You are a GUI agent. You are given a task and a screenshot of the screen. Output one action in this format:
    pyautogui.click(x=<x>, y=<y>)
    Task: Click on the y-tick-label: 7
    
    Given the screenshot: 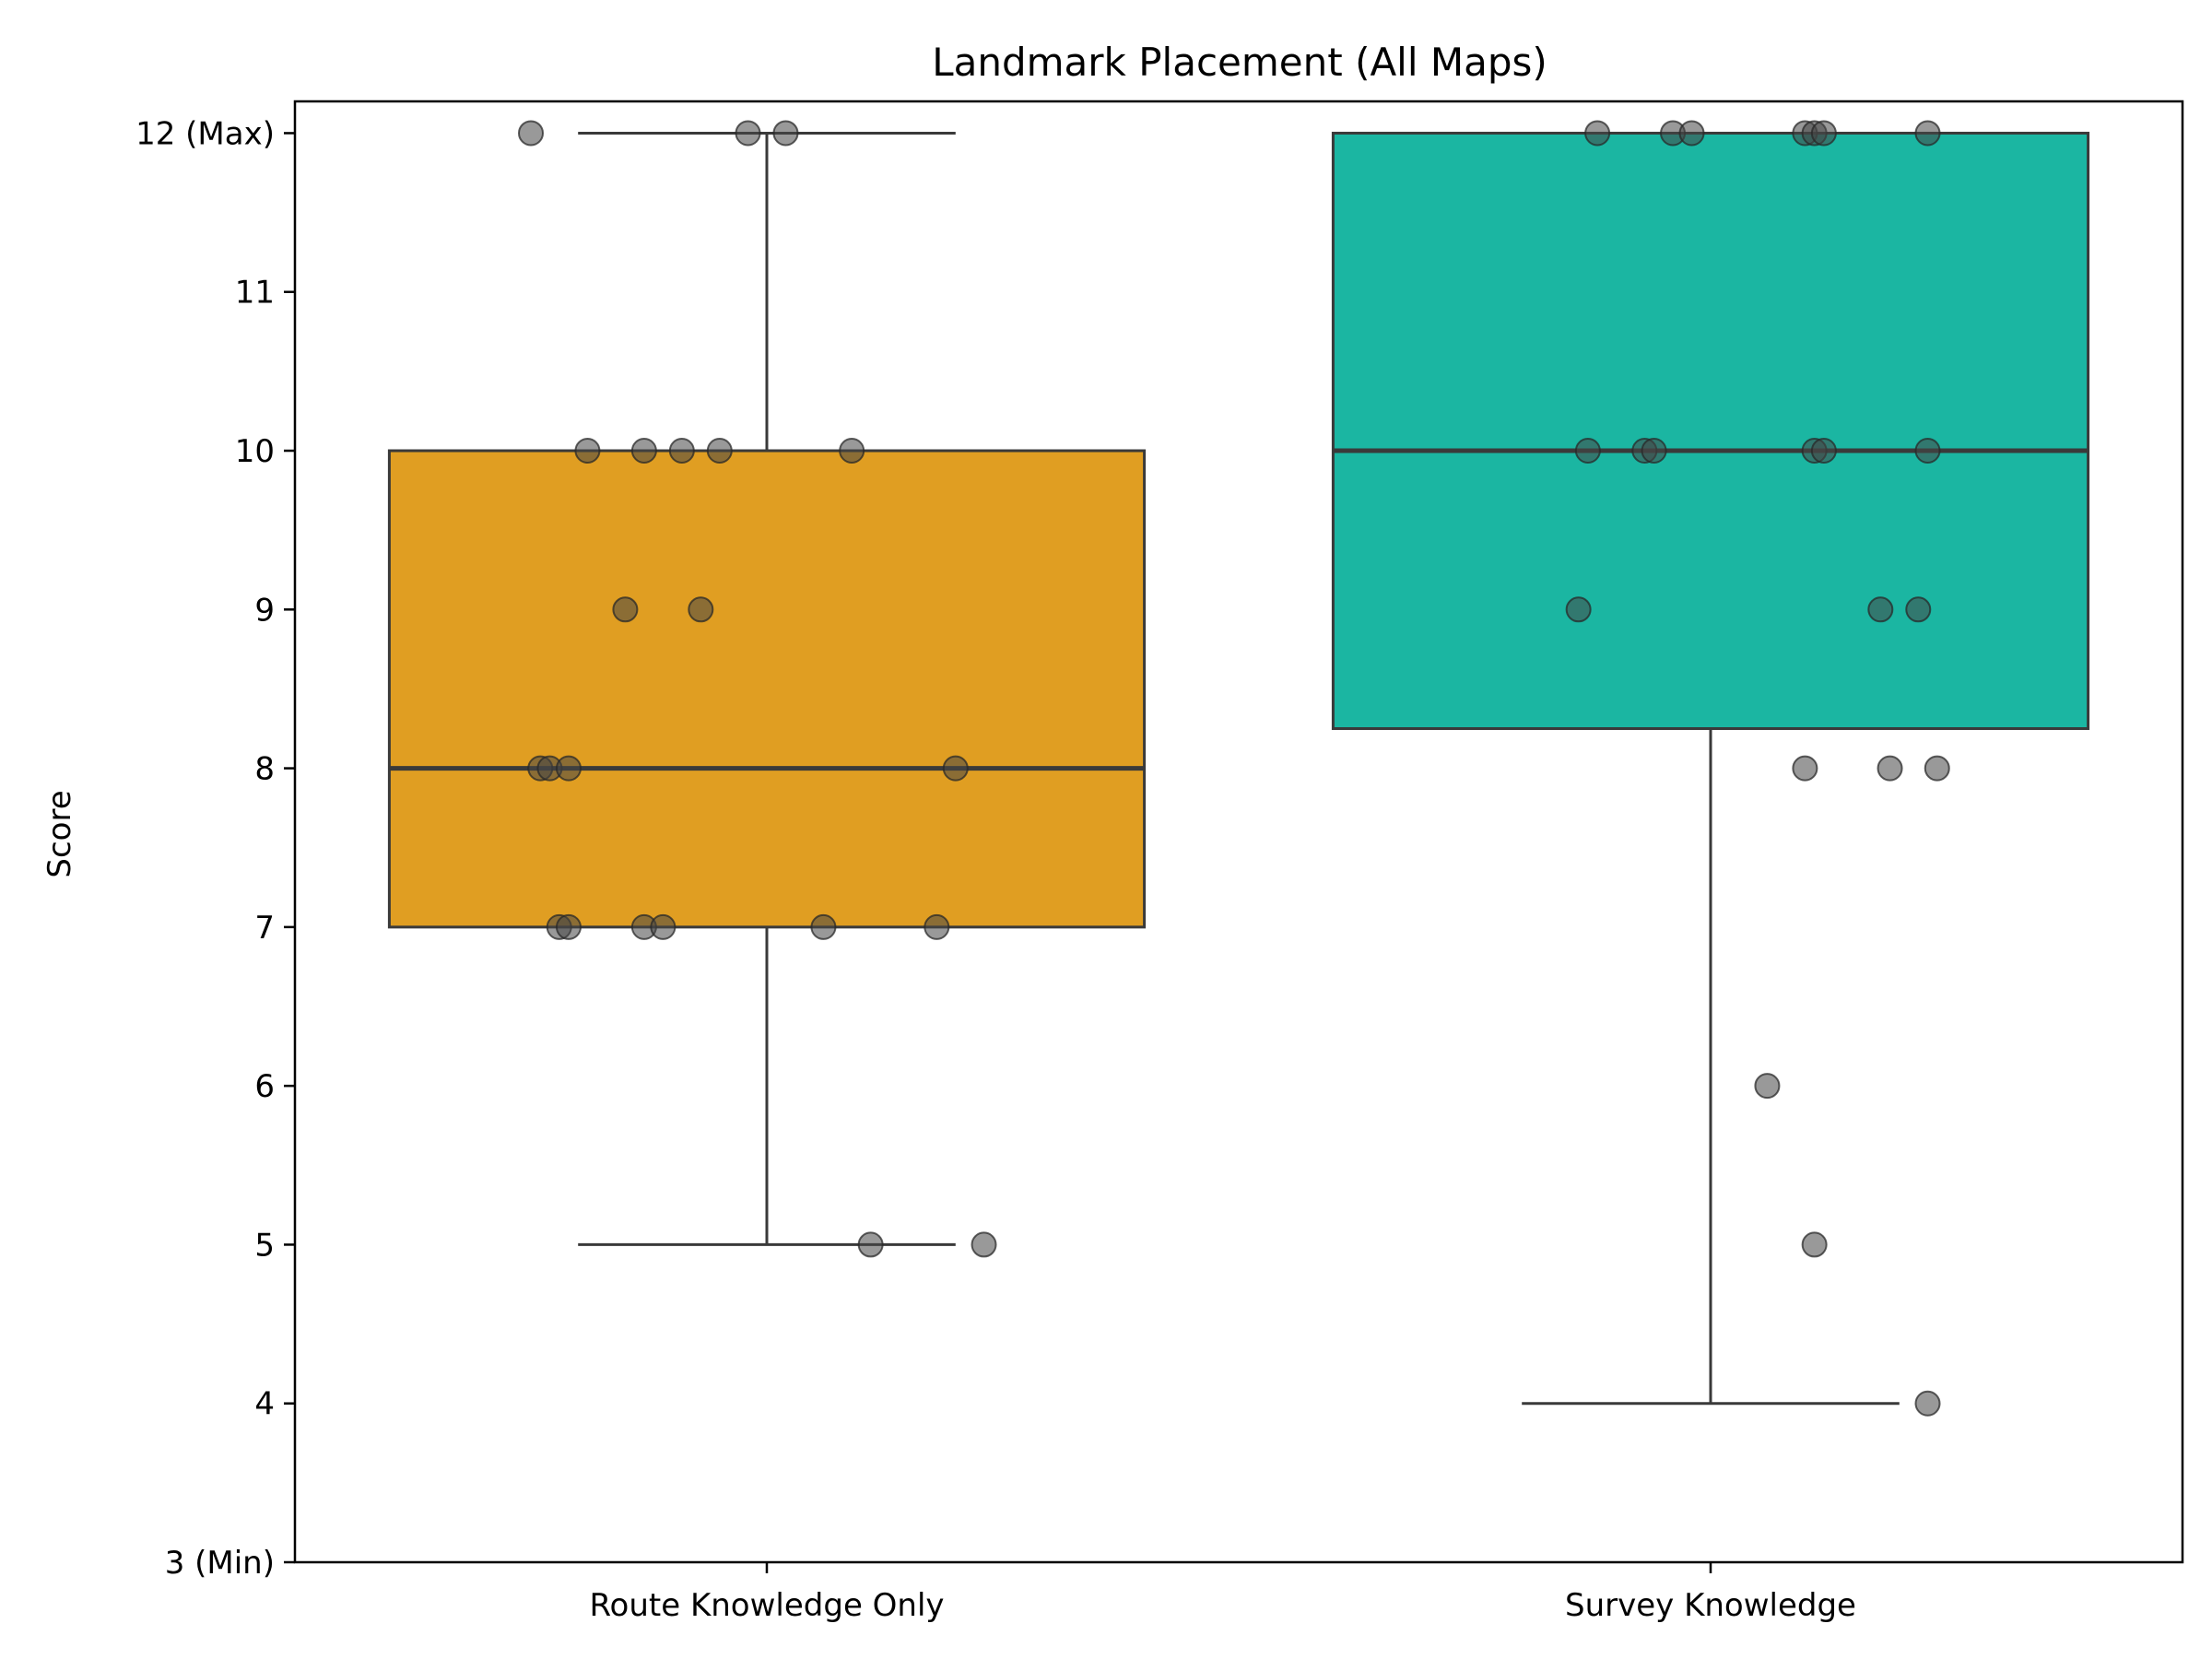 What is the action you would take?
    pyautogui.click(x=264, y=928)
    